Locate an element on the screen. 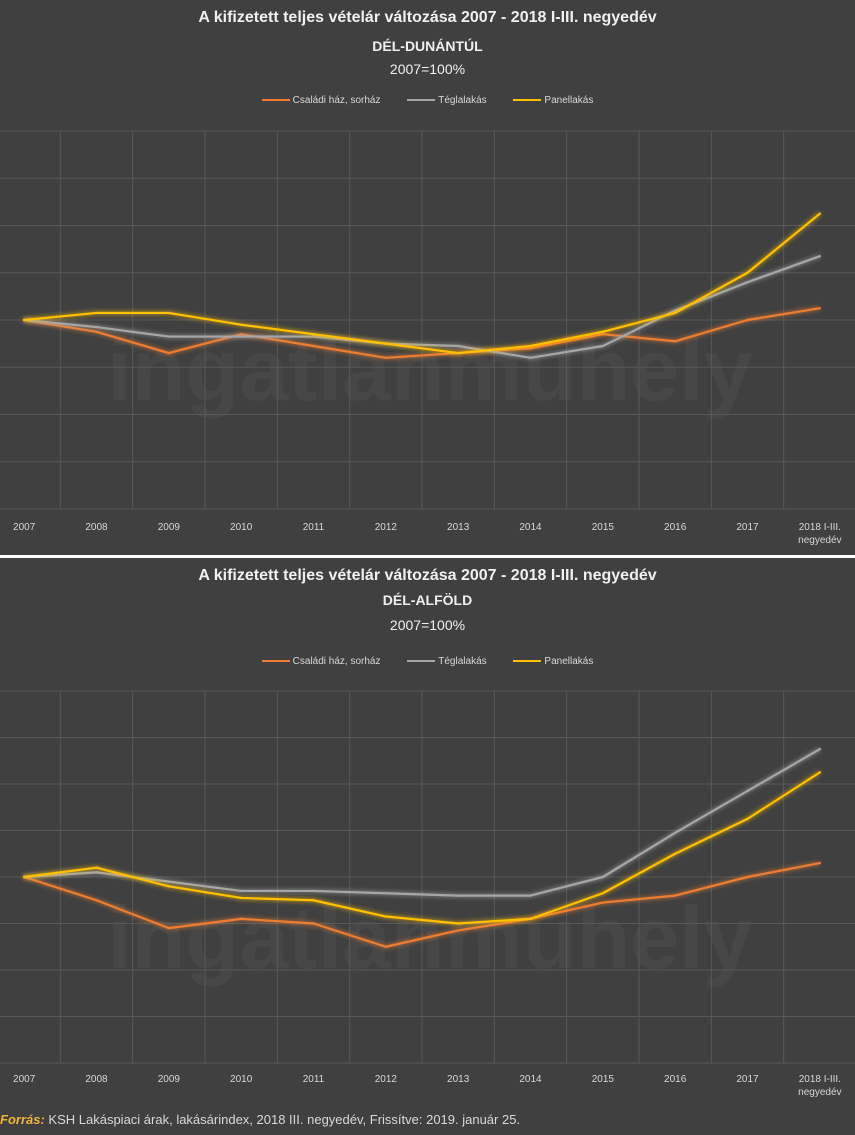  panel-divider is located at coordinates (427, 556).